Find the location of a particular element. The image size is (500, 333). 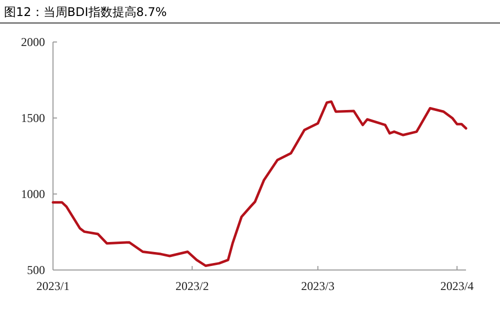

title: 图12：当周BDI指数提高8.7% is located at coordinates (85, 12).